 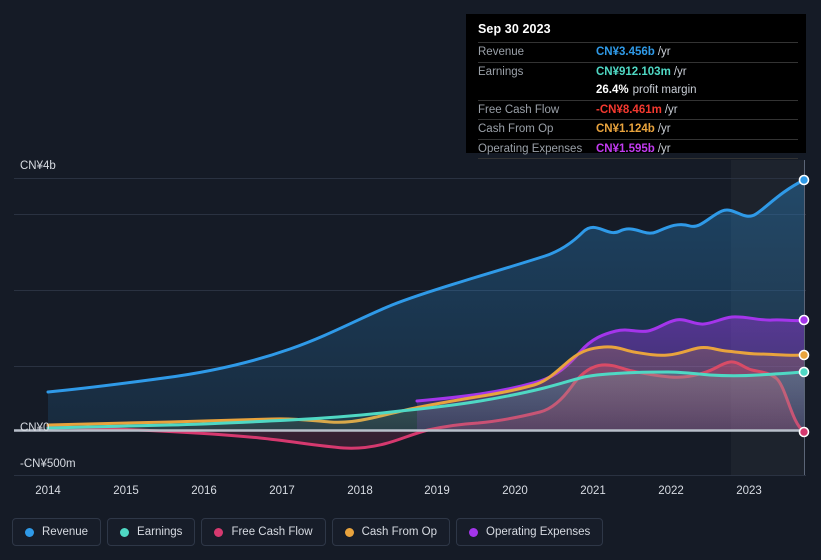 I want to click on tooltip-label-cash-from-op: Cash From Op, so click(x=516, y=129).